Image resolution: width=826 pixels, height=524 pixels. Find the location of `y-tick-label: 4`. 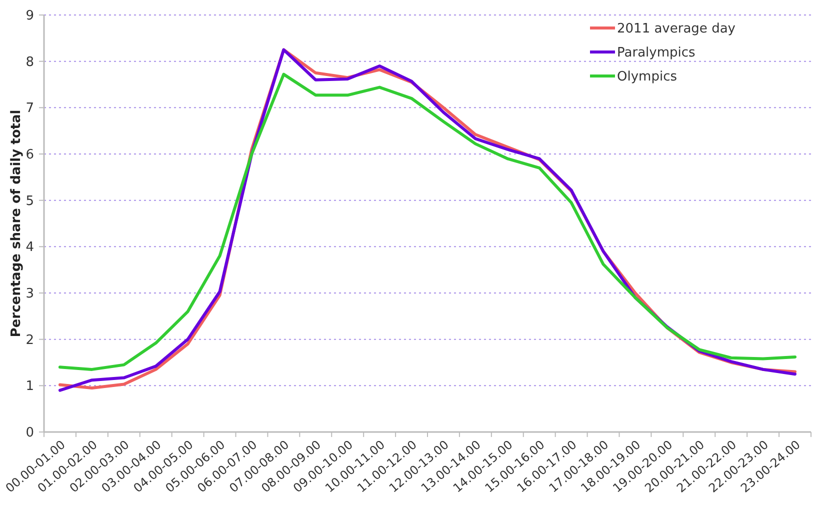

y-tick-label: 4 is located at coordinates (30, 248).